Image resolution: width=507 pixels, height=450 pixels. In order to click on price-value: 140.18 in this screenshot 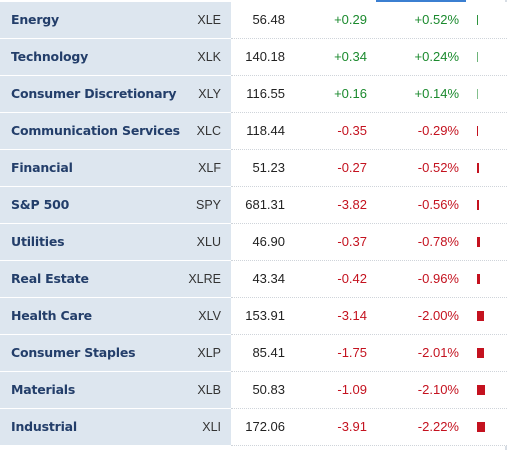, I will do `click(265, 56)`.